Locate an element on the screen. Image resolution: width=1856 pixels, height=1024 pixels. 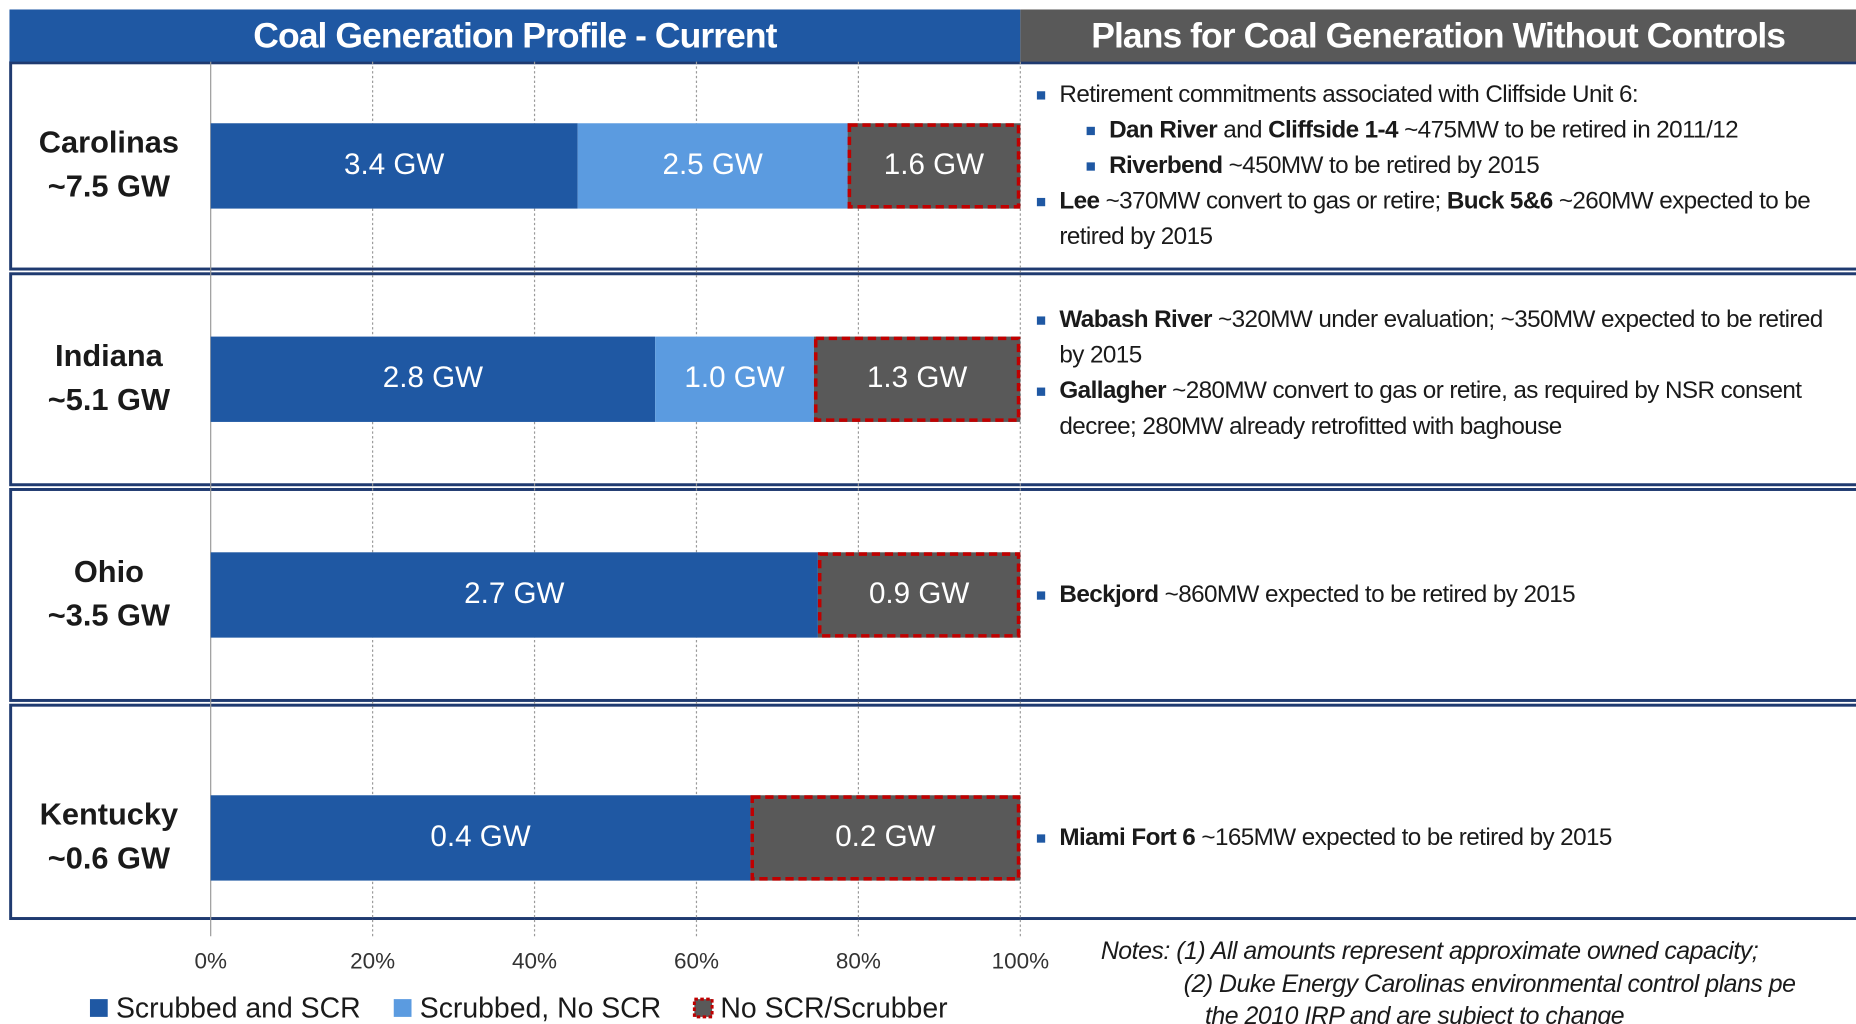
text-run: ~450MW to be retired by 2015 is located at coordinates (1381, 165).